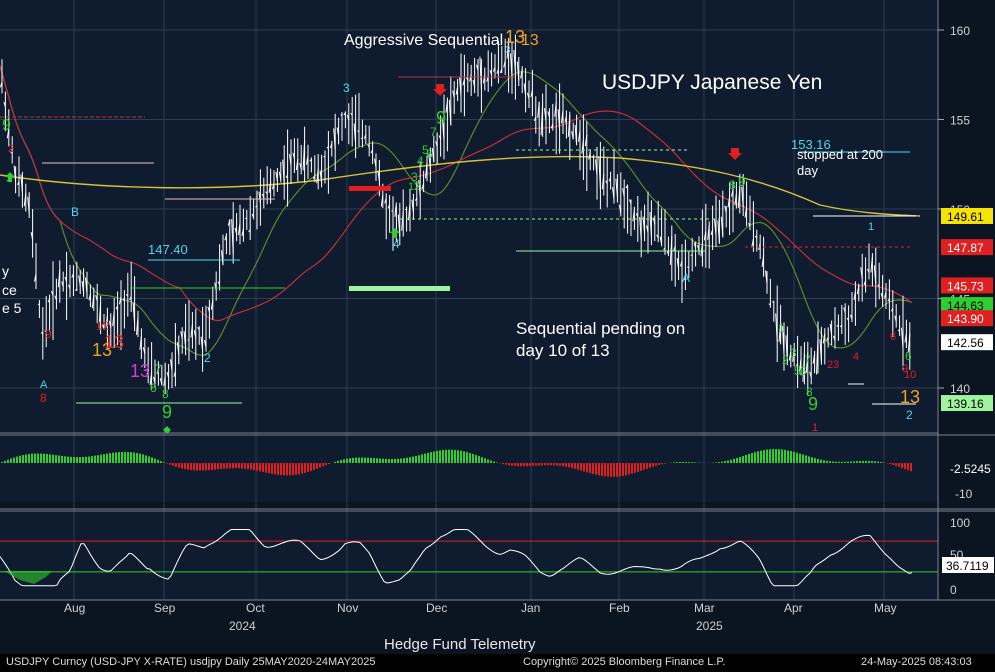 The width and height of the screenshot is (995, 672). What do you see at coordinates (965, 306) in the screenshot?
I see `price-tag-value: 144.63` at bounding box center [965, 306].